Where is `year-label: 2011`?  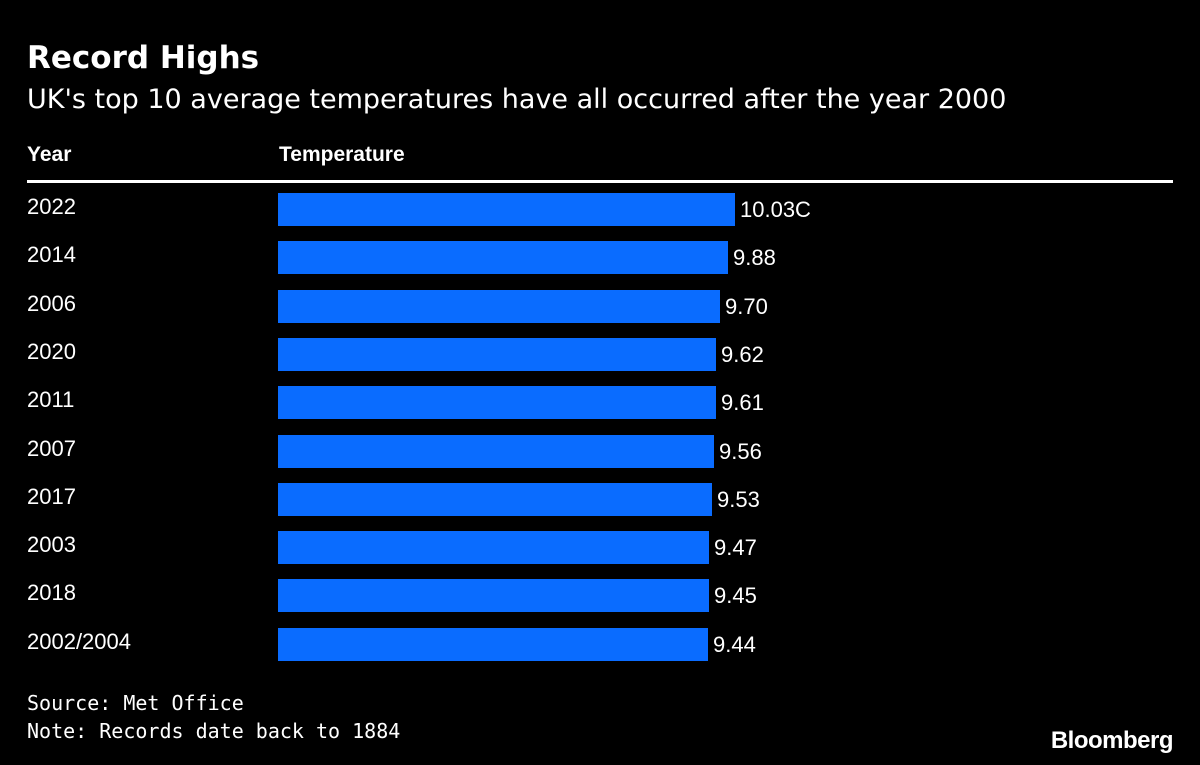
year-label: 2011 is located at coordinates (51, 400).